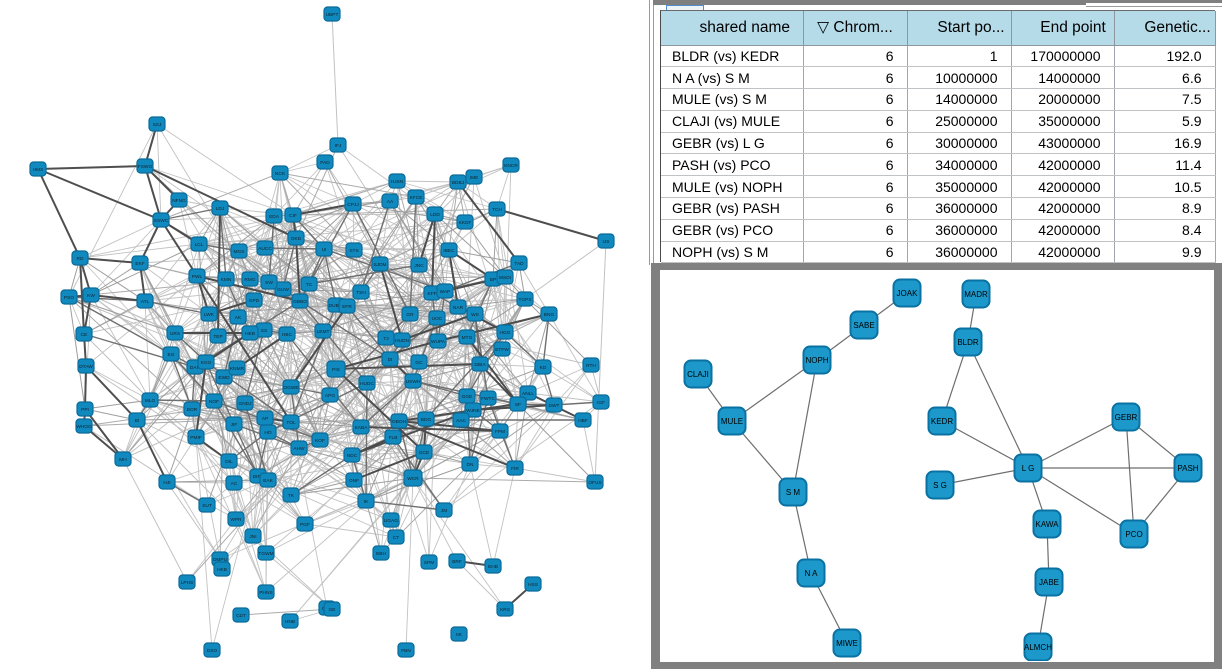 This screenshot has height=669, width=1222. What do you see at coordinates (505, 610) in the screenshot?
I see `svg-text: KRS` at bounding box center [505, 610].